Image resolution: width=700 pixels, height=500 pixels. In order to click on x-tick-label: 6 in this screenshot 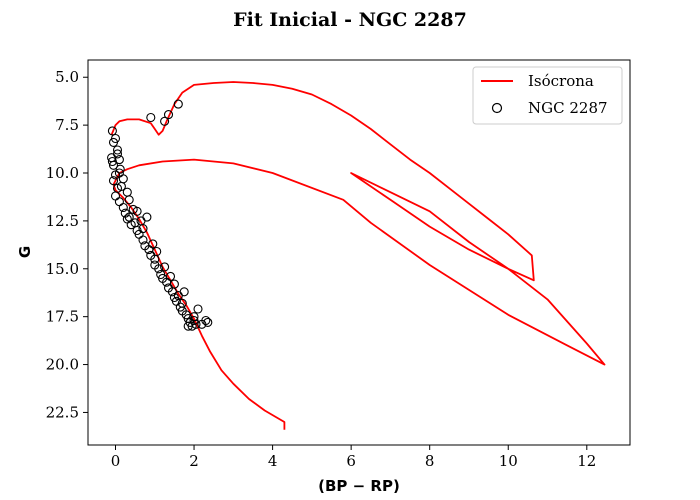, I will do `click(351, 461)`.